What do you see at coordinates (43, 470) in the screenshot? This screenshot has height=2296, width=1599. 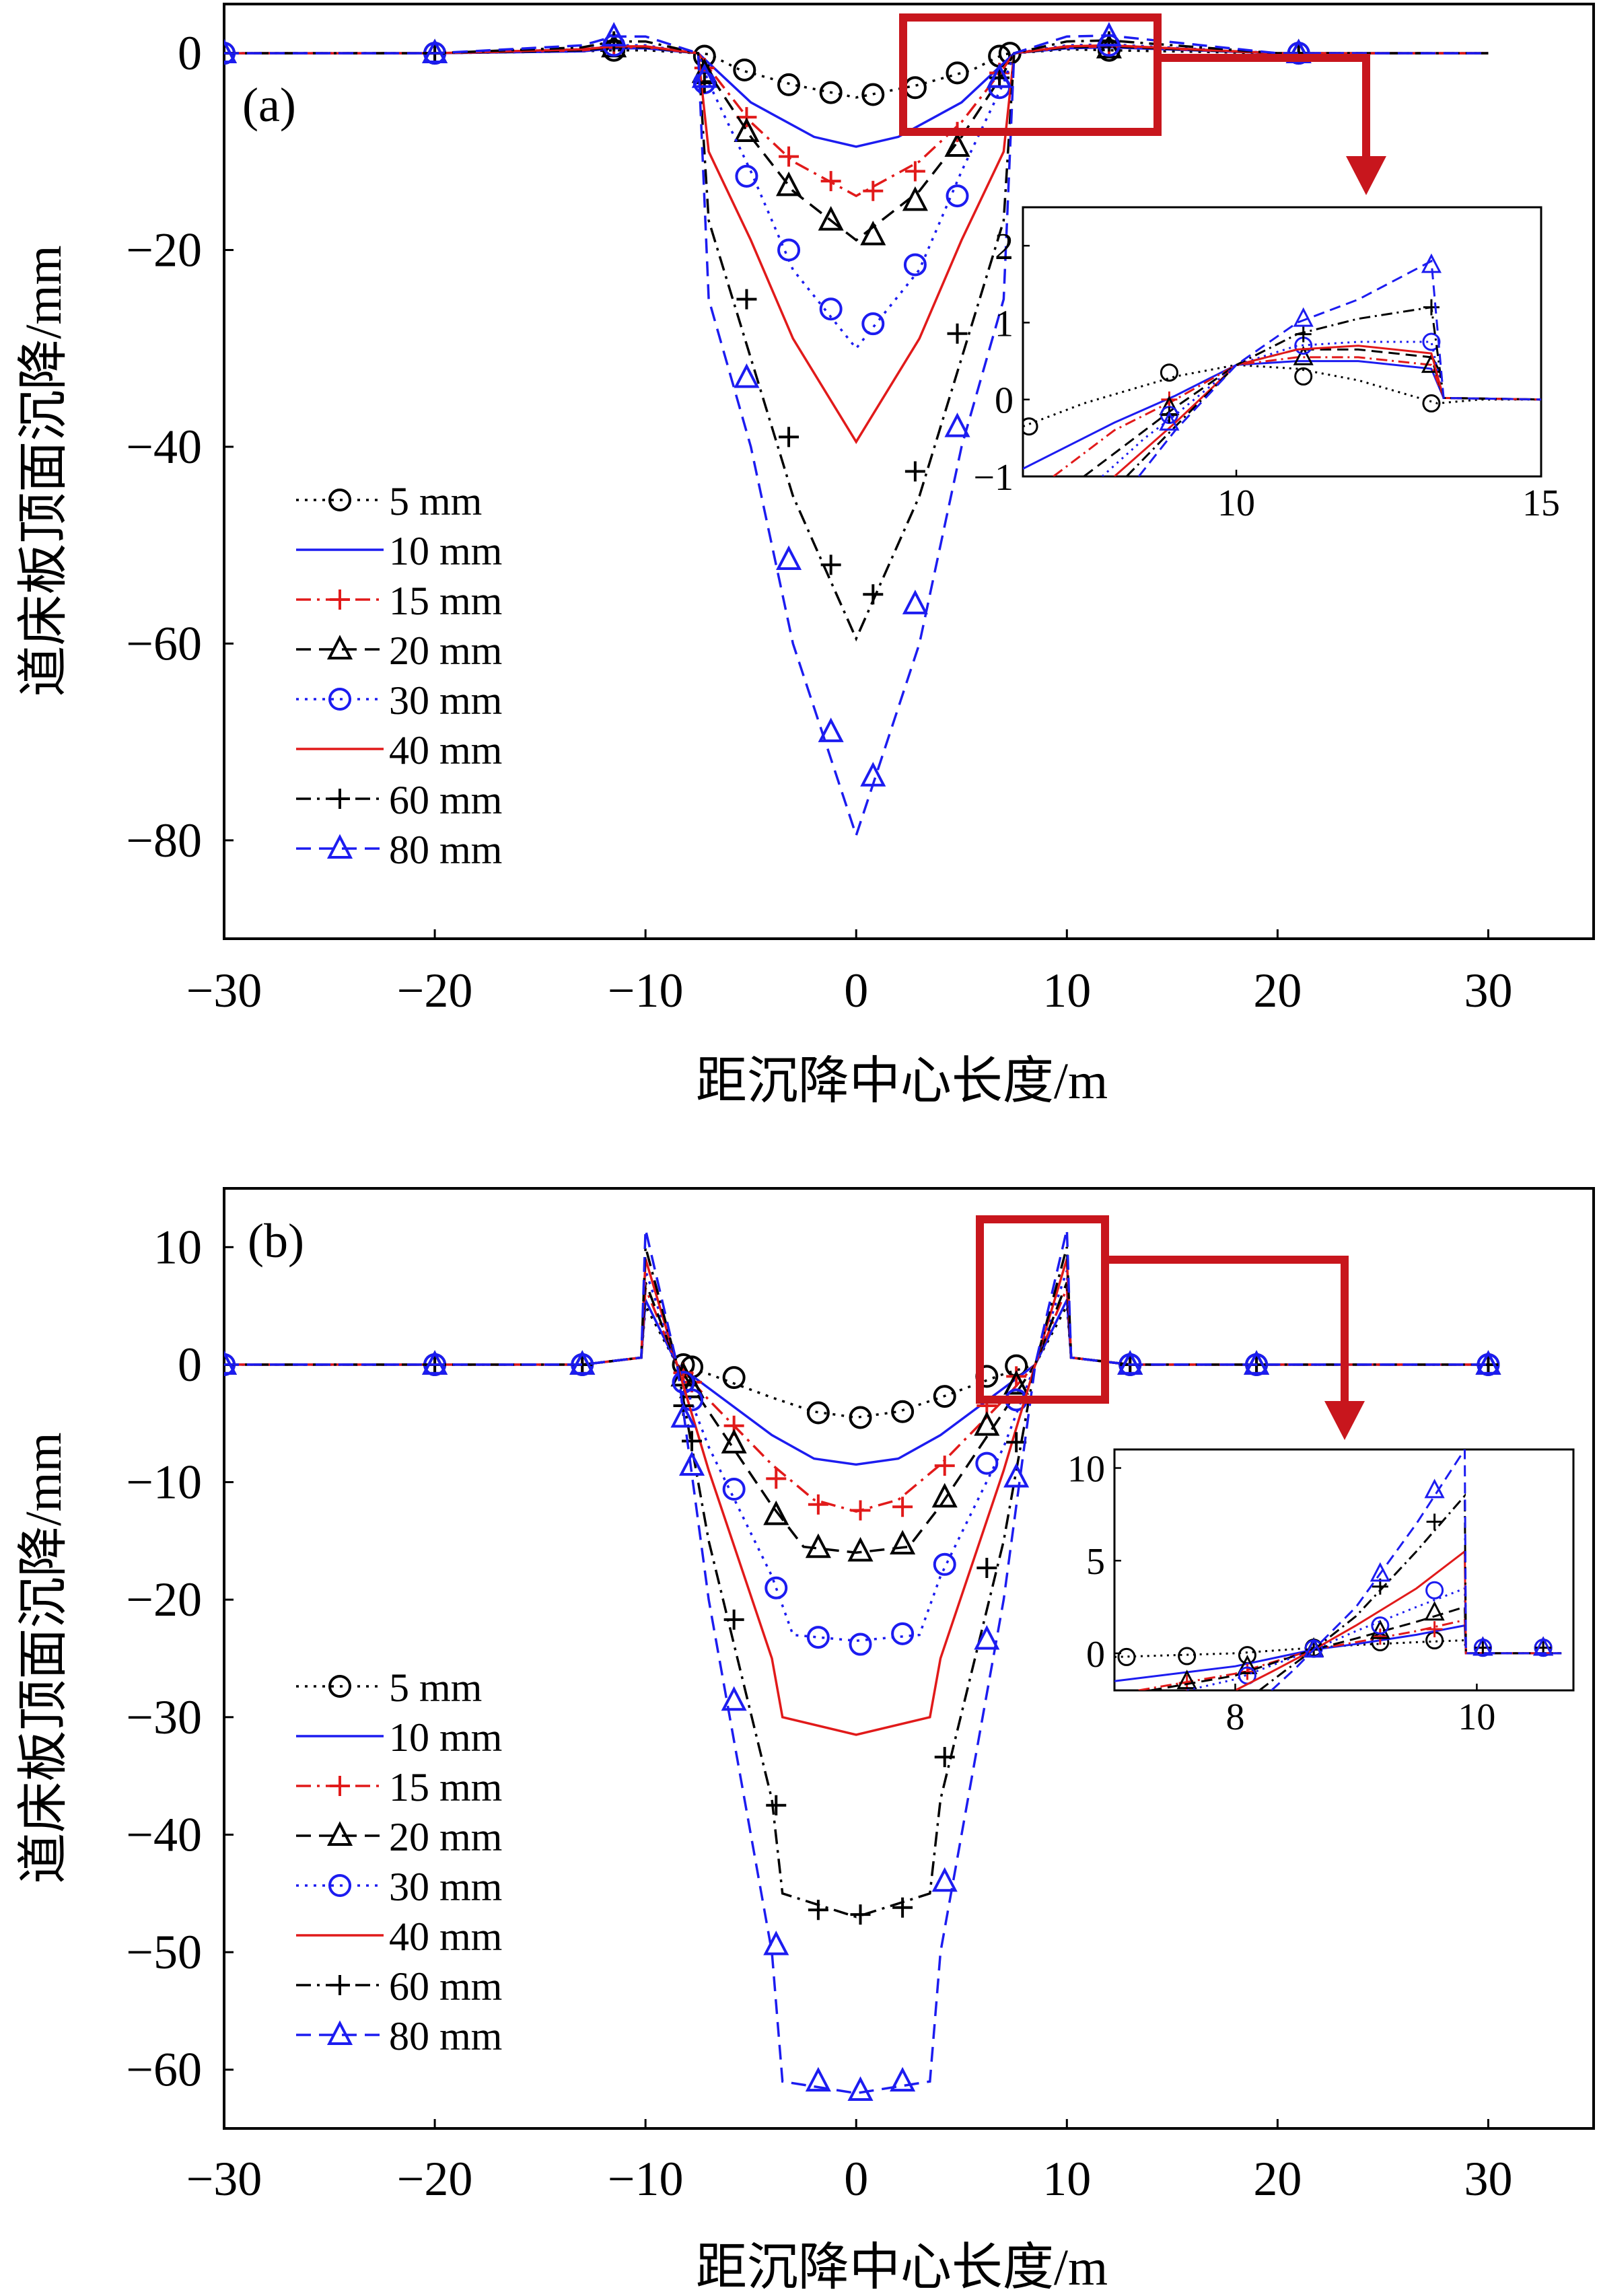 I see `panel-a-y-axis-label: 道床板顶面沉降/mm` at bounding box center [43, 470].